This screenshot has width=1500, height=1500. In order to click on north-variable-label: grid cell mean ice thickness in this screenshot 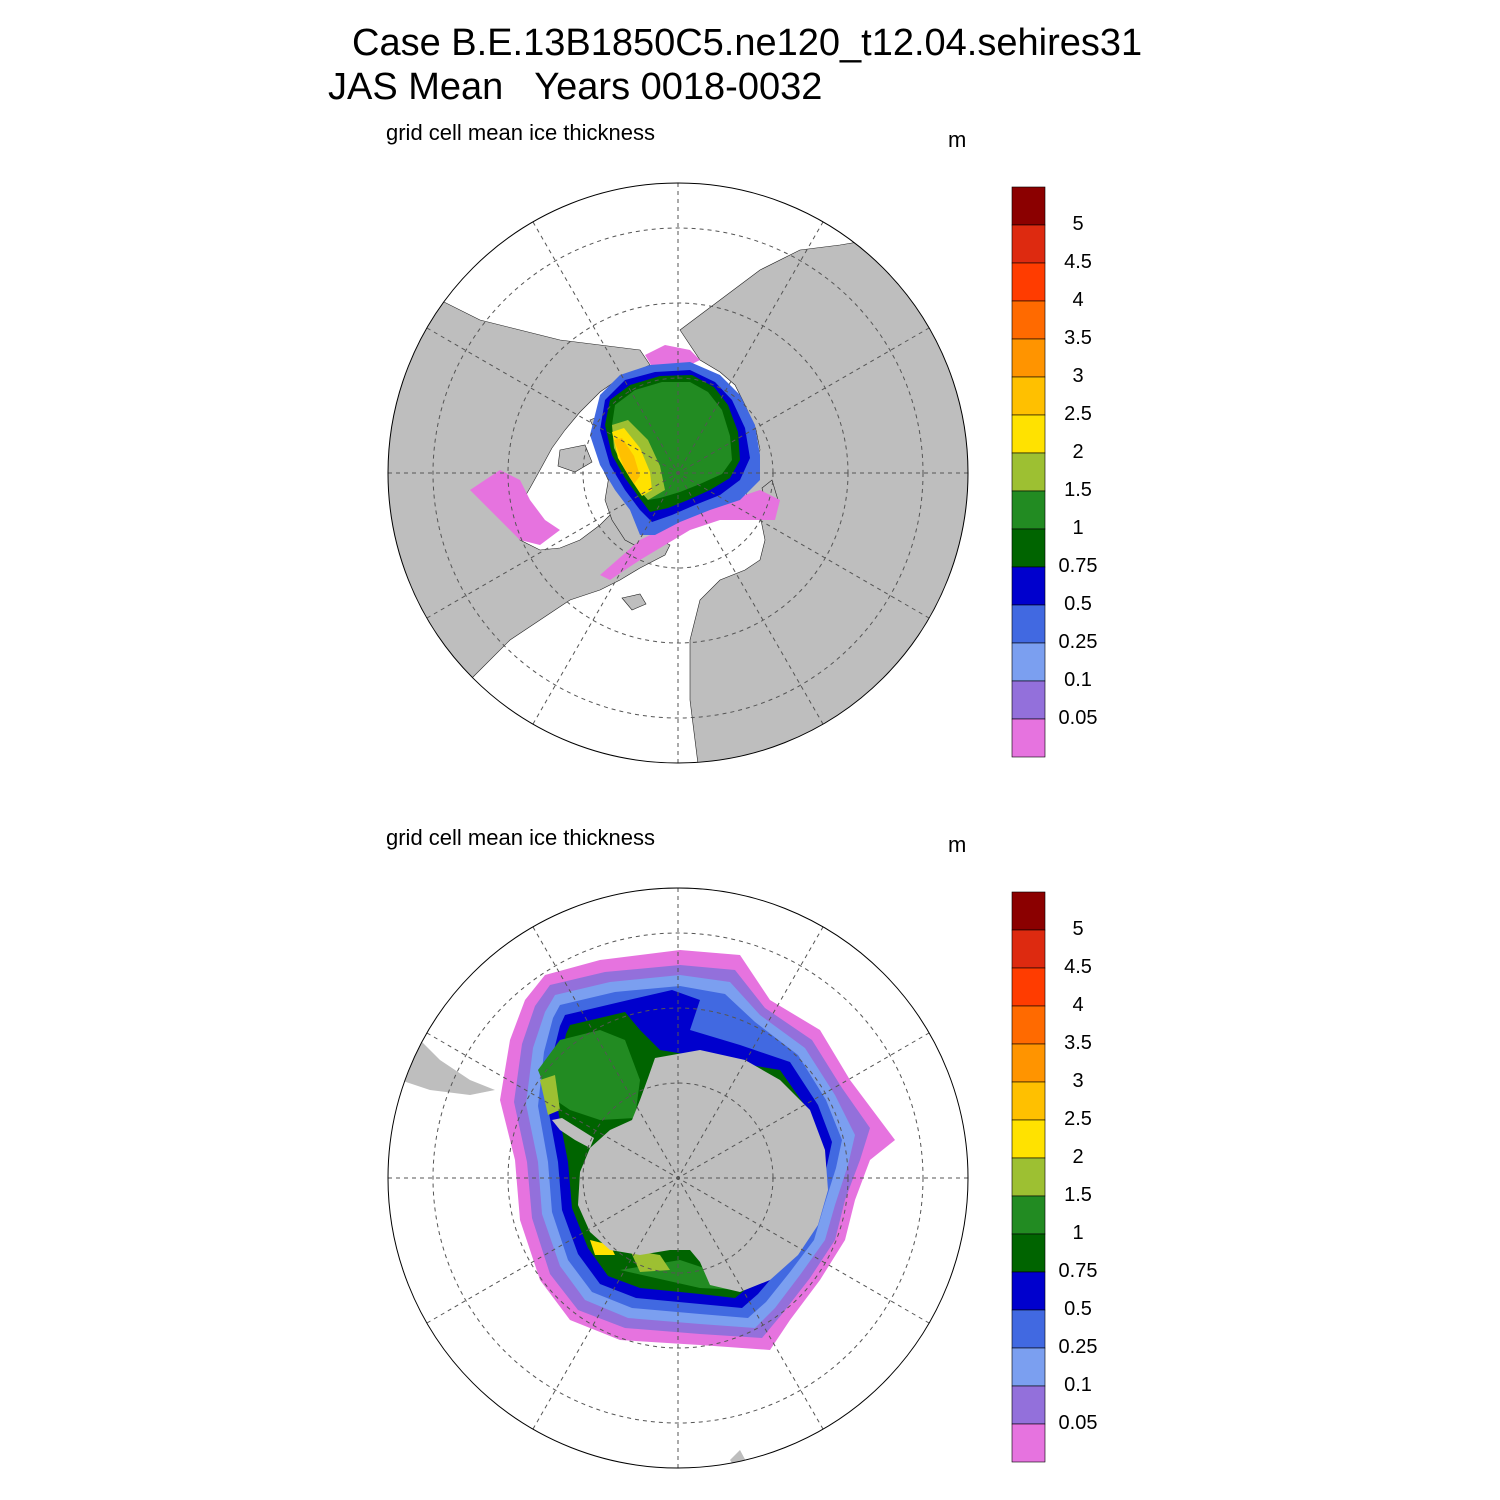, I will do `click(521, 132)`.